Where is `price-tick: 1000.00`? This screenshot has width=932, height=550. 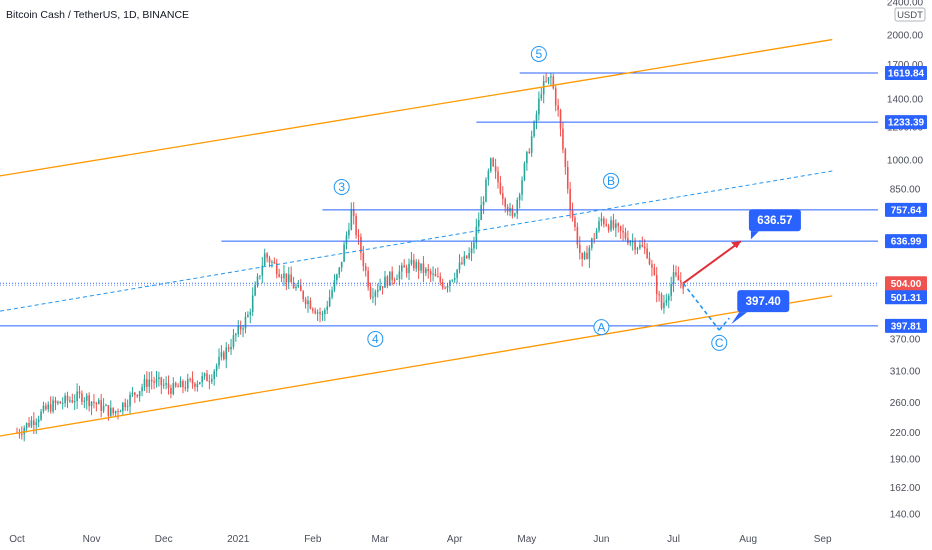 price-tick: 1000.00 is located at coordinates (905, 160).